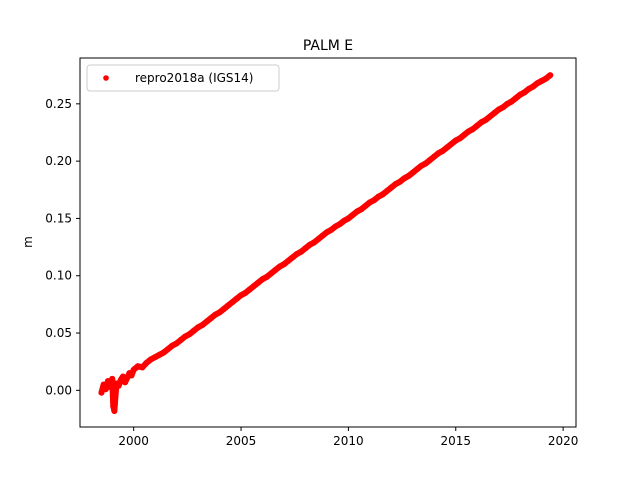 This screenshot has height=480, width=640. What do you see at coordinates (58, 161) in the screenshot?
I see `y-tick-label: 0.20` at bounding box center [58, 161].